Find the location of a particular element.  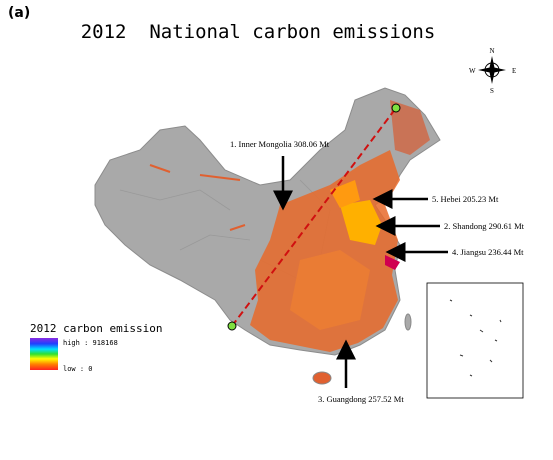

annotation: 4. Jiangsu 236.44 Mt is located at coordinates (488, 252).